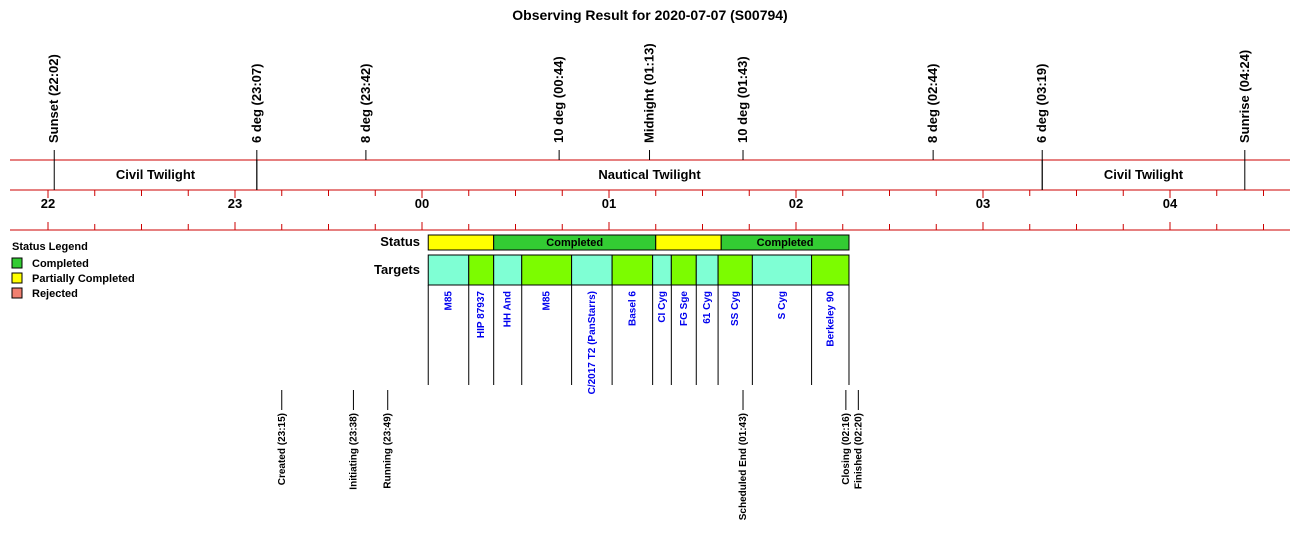 The width and height of the screenshot is (1300, 560). What do you see at coordinates (983, 203) in the screenshot?
I see `hour-tick-label: 03` at bounding box center [983, 203].